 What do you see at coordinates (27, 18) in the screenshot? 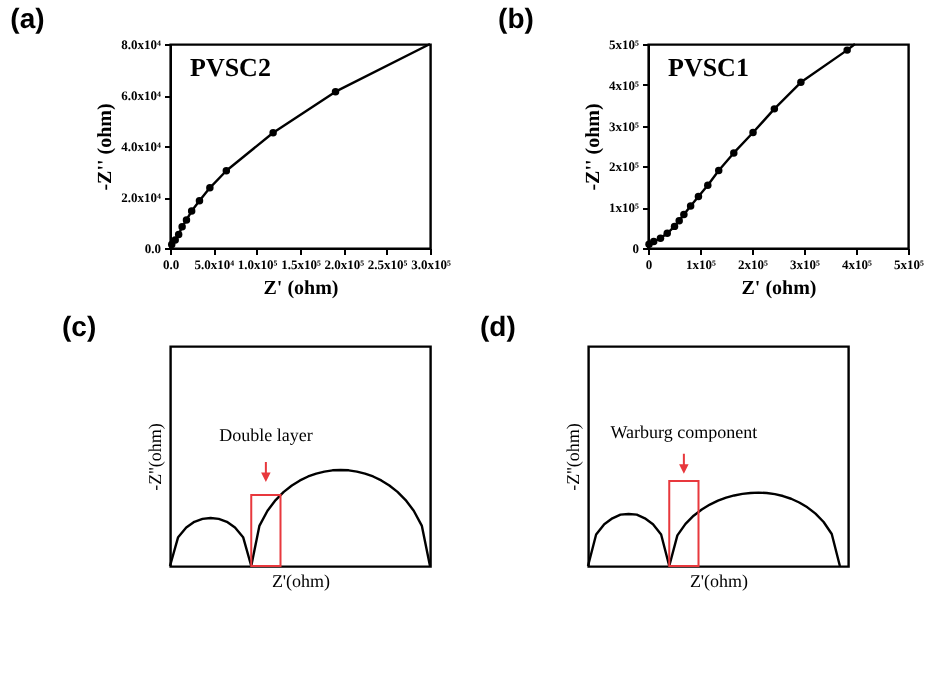
I see `chart-title: (a)` at bounding box center [27, 18].